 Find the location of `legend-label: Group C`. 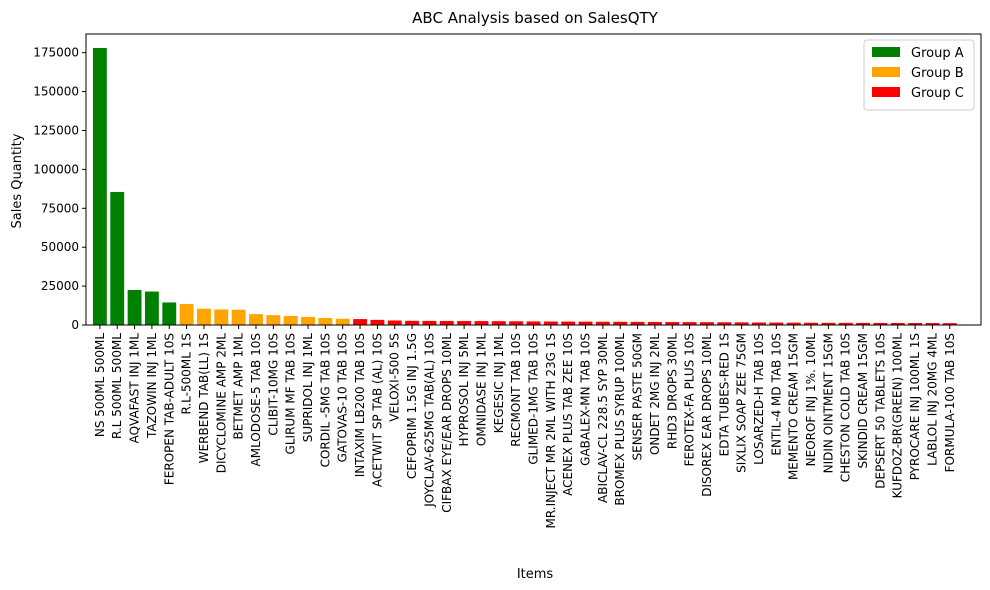

legend-label: Group C is located at coordinates (937, 93).